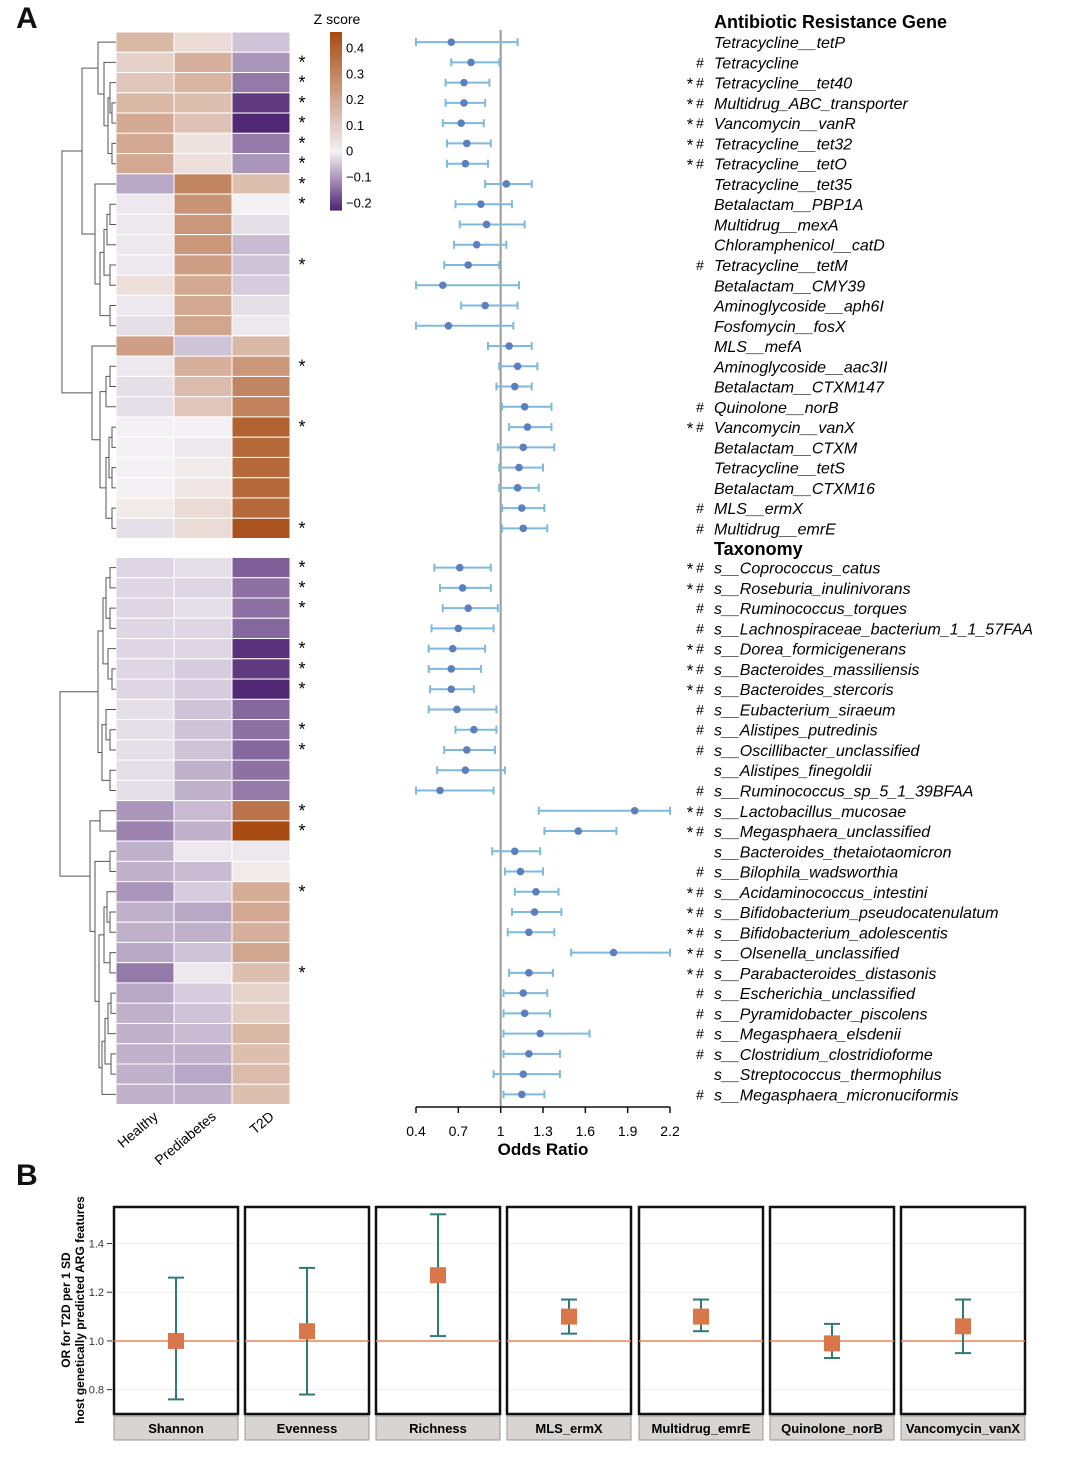 This screenshot has width=1080, height=1459. What do you see at coordinates (661, 690) in the screenshot?
I see `forest-row: * # s__Bacteroides_stercoris` at bounding box center [661, 690].